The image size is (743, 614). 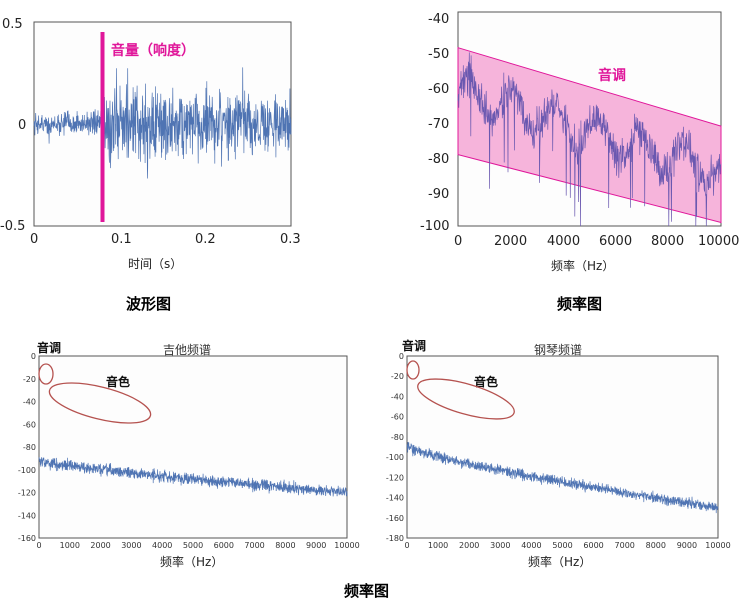 I want to click on piano-timbre-ellipse, so click(x=466, y=399).